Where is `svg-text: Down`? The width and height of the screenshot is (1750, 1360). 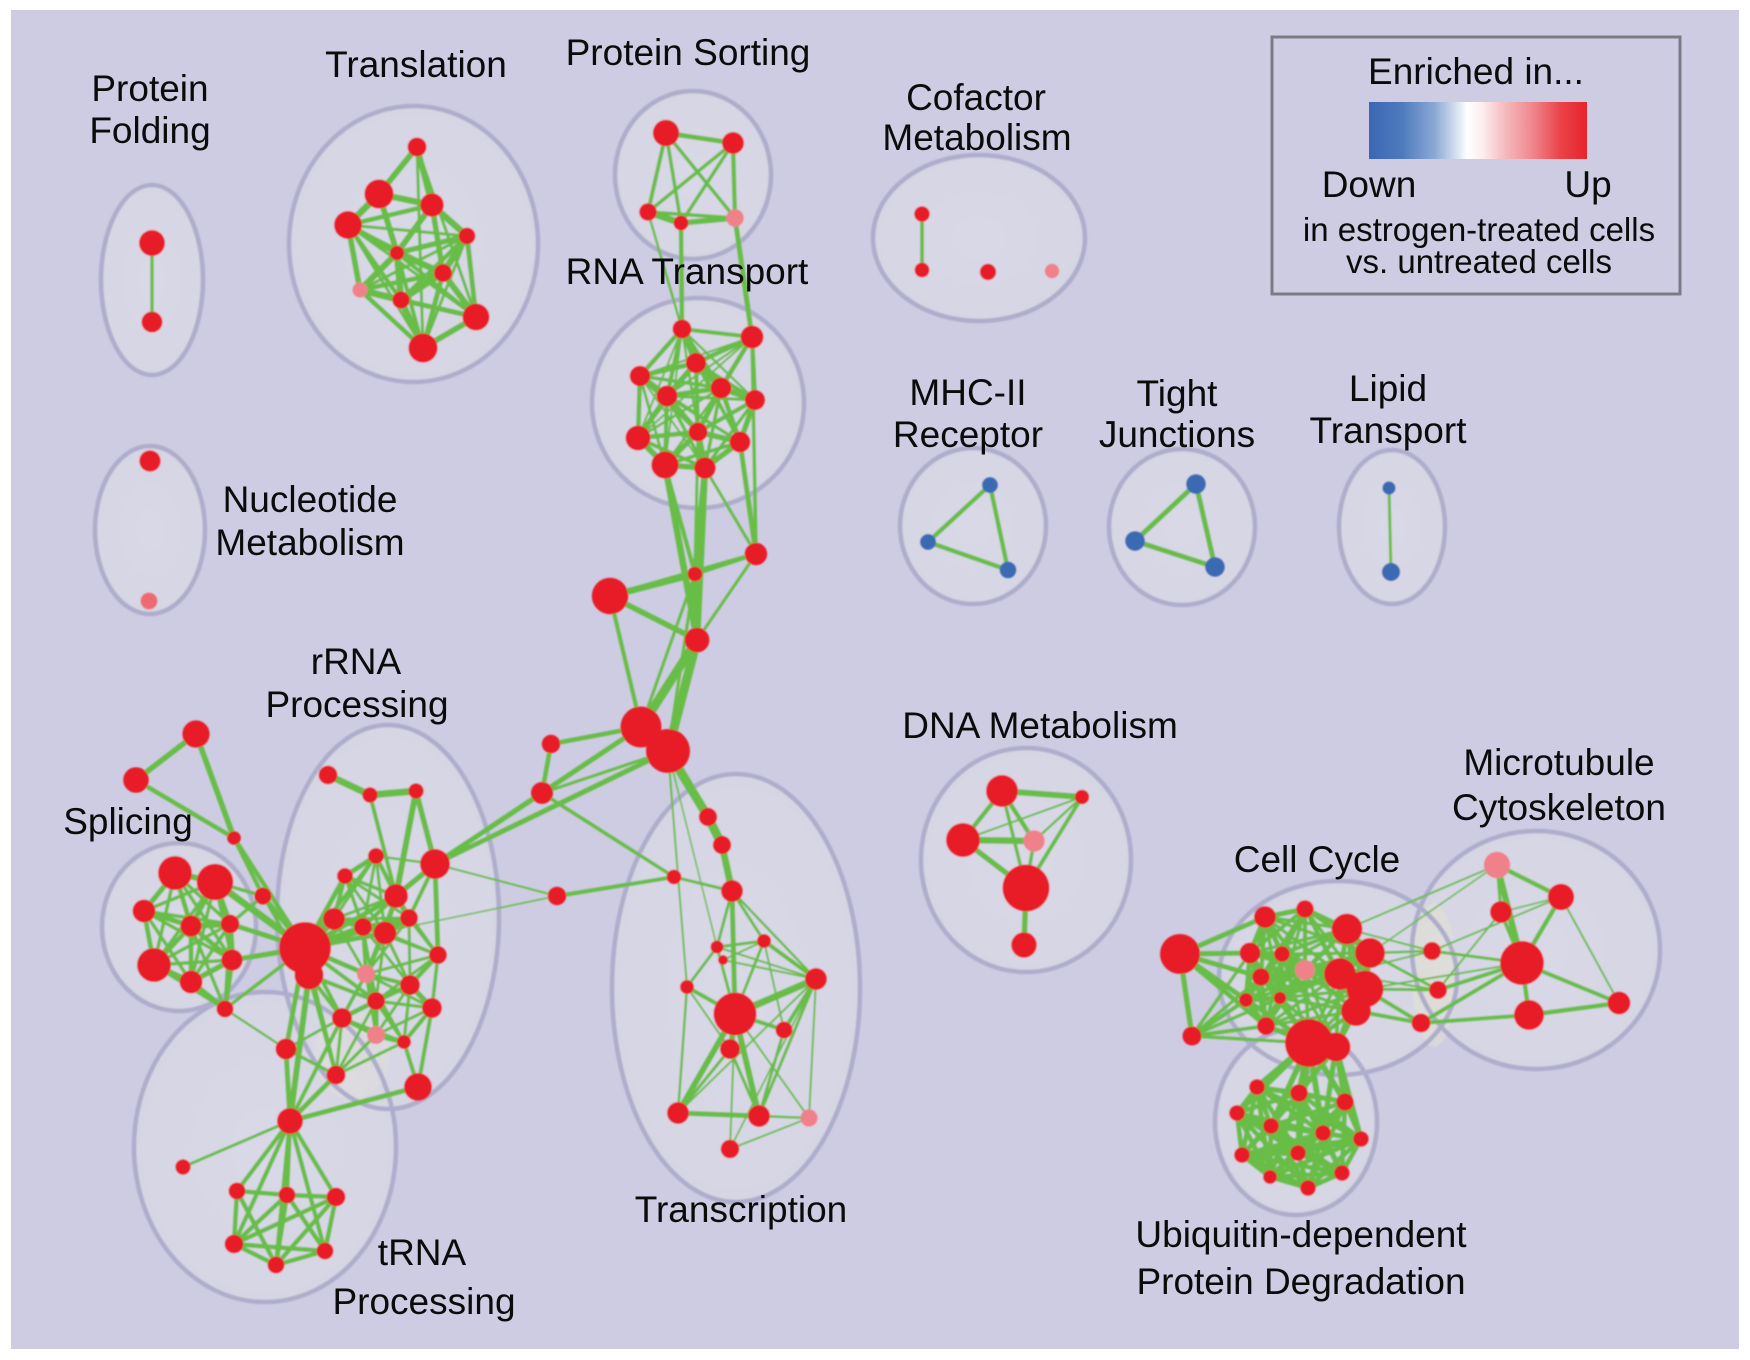
svg-text: Down is located at coordinates (1369, 184).